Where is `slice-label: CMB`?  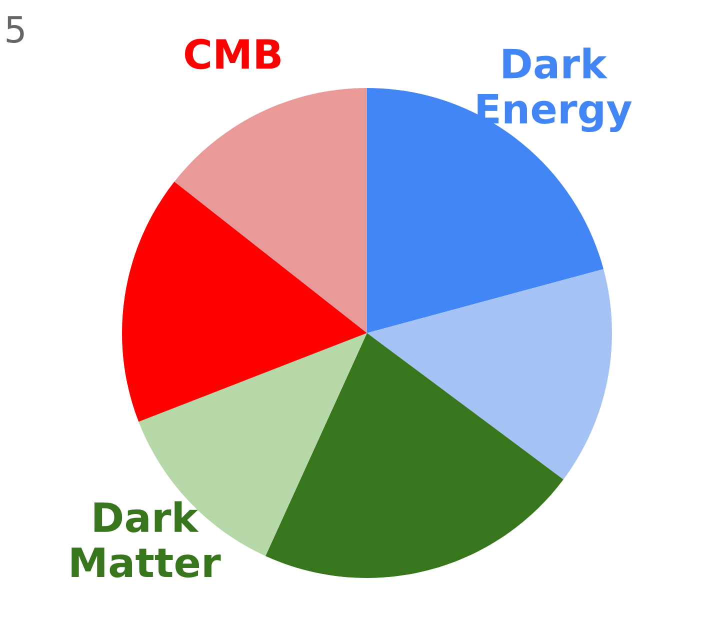 slice-label: CMB is located at coordinates (232, 54).